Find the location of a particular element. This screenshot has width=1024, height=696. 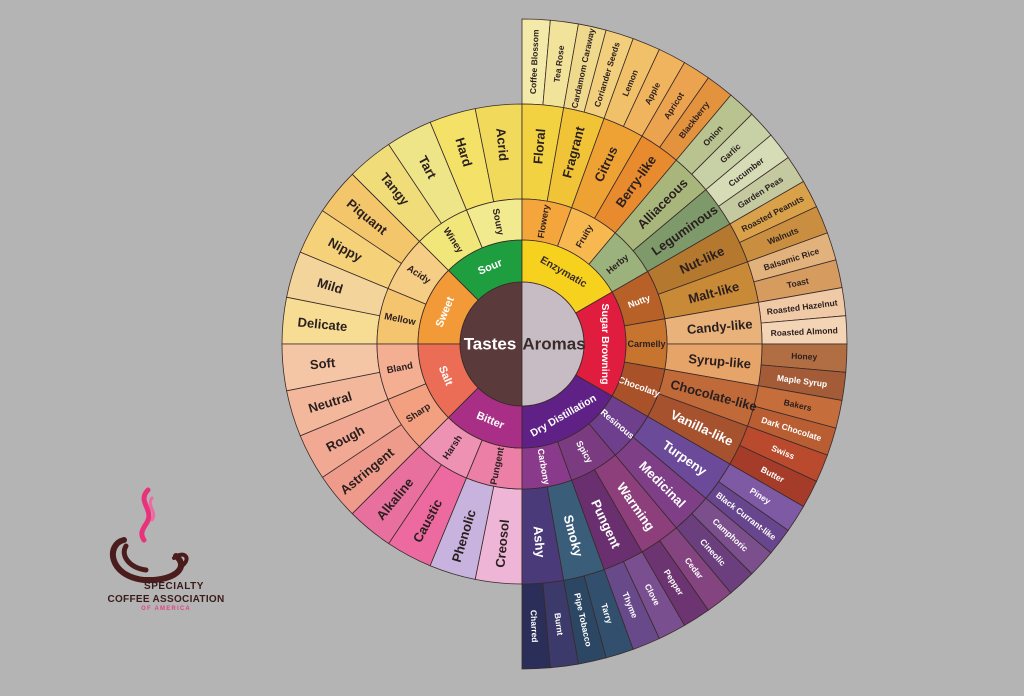

taste-sub-label-bland: Bland is located at coordinates (400, 368).